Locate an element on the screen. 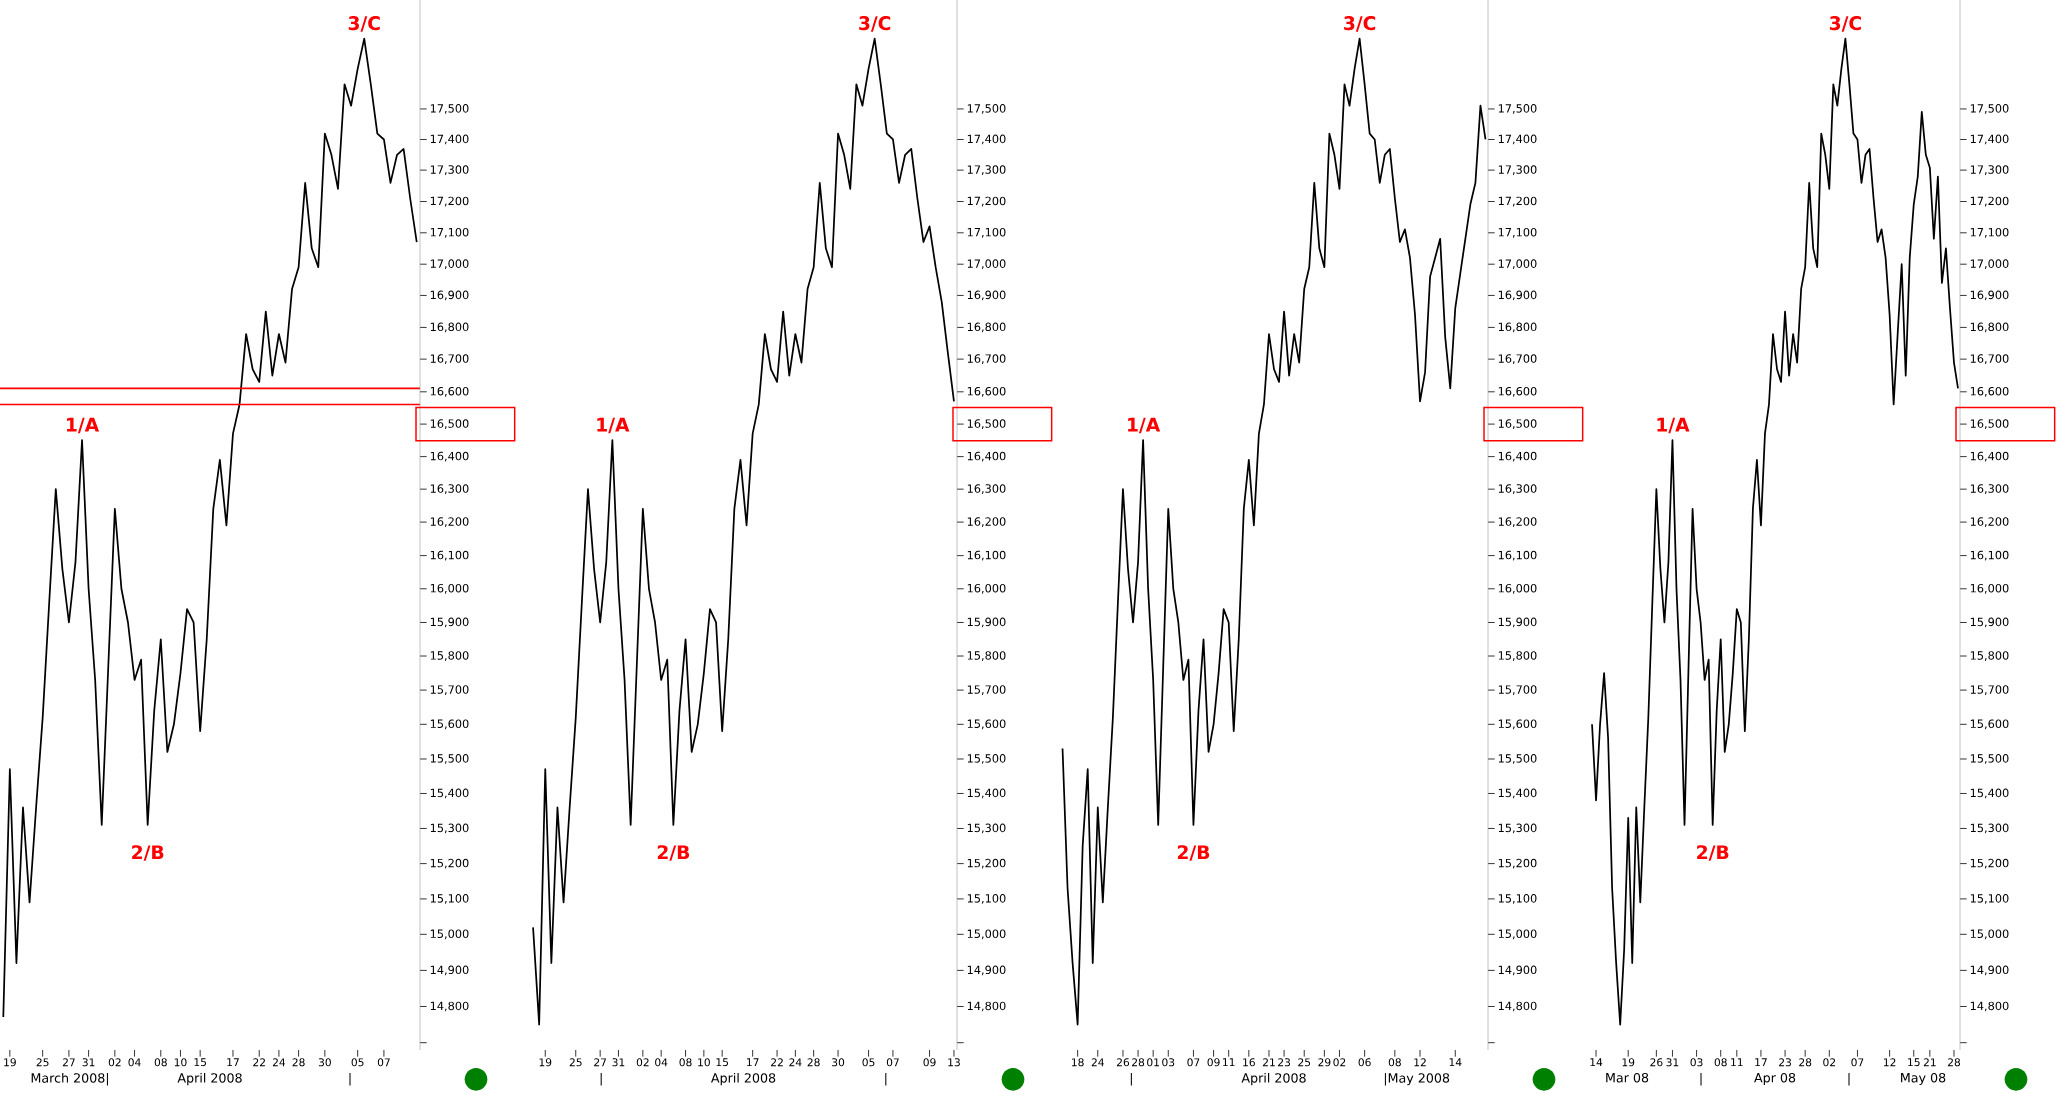 The image size is (2070, 1119). text: |May 2008 is located at coordinates (1417, 1079).